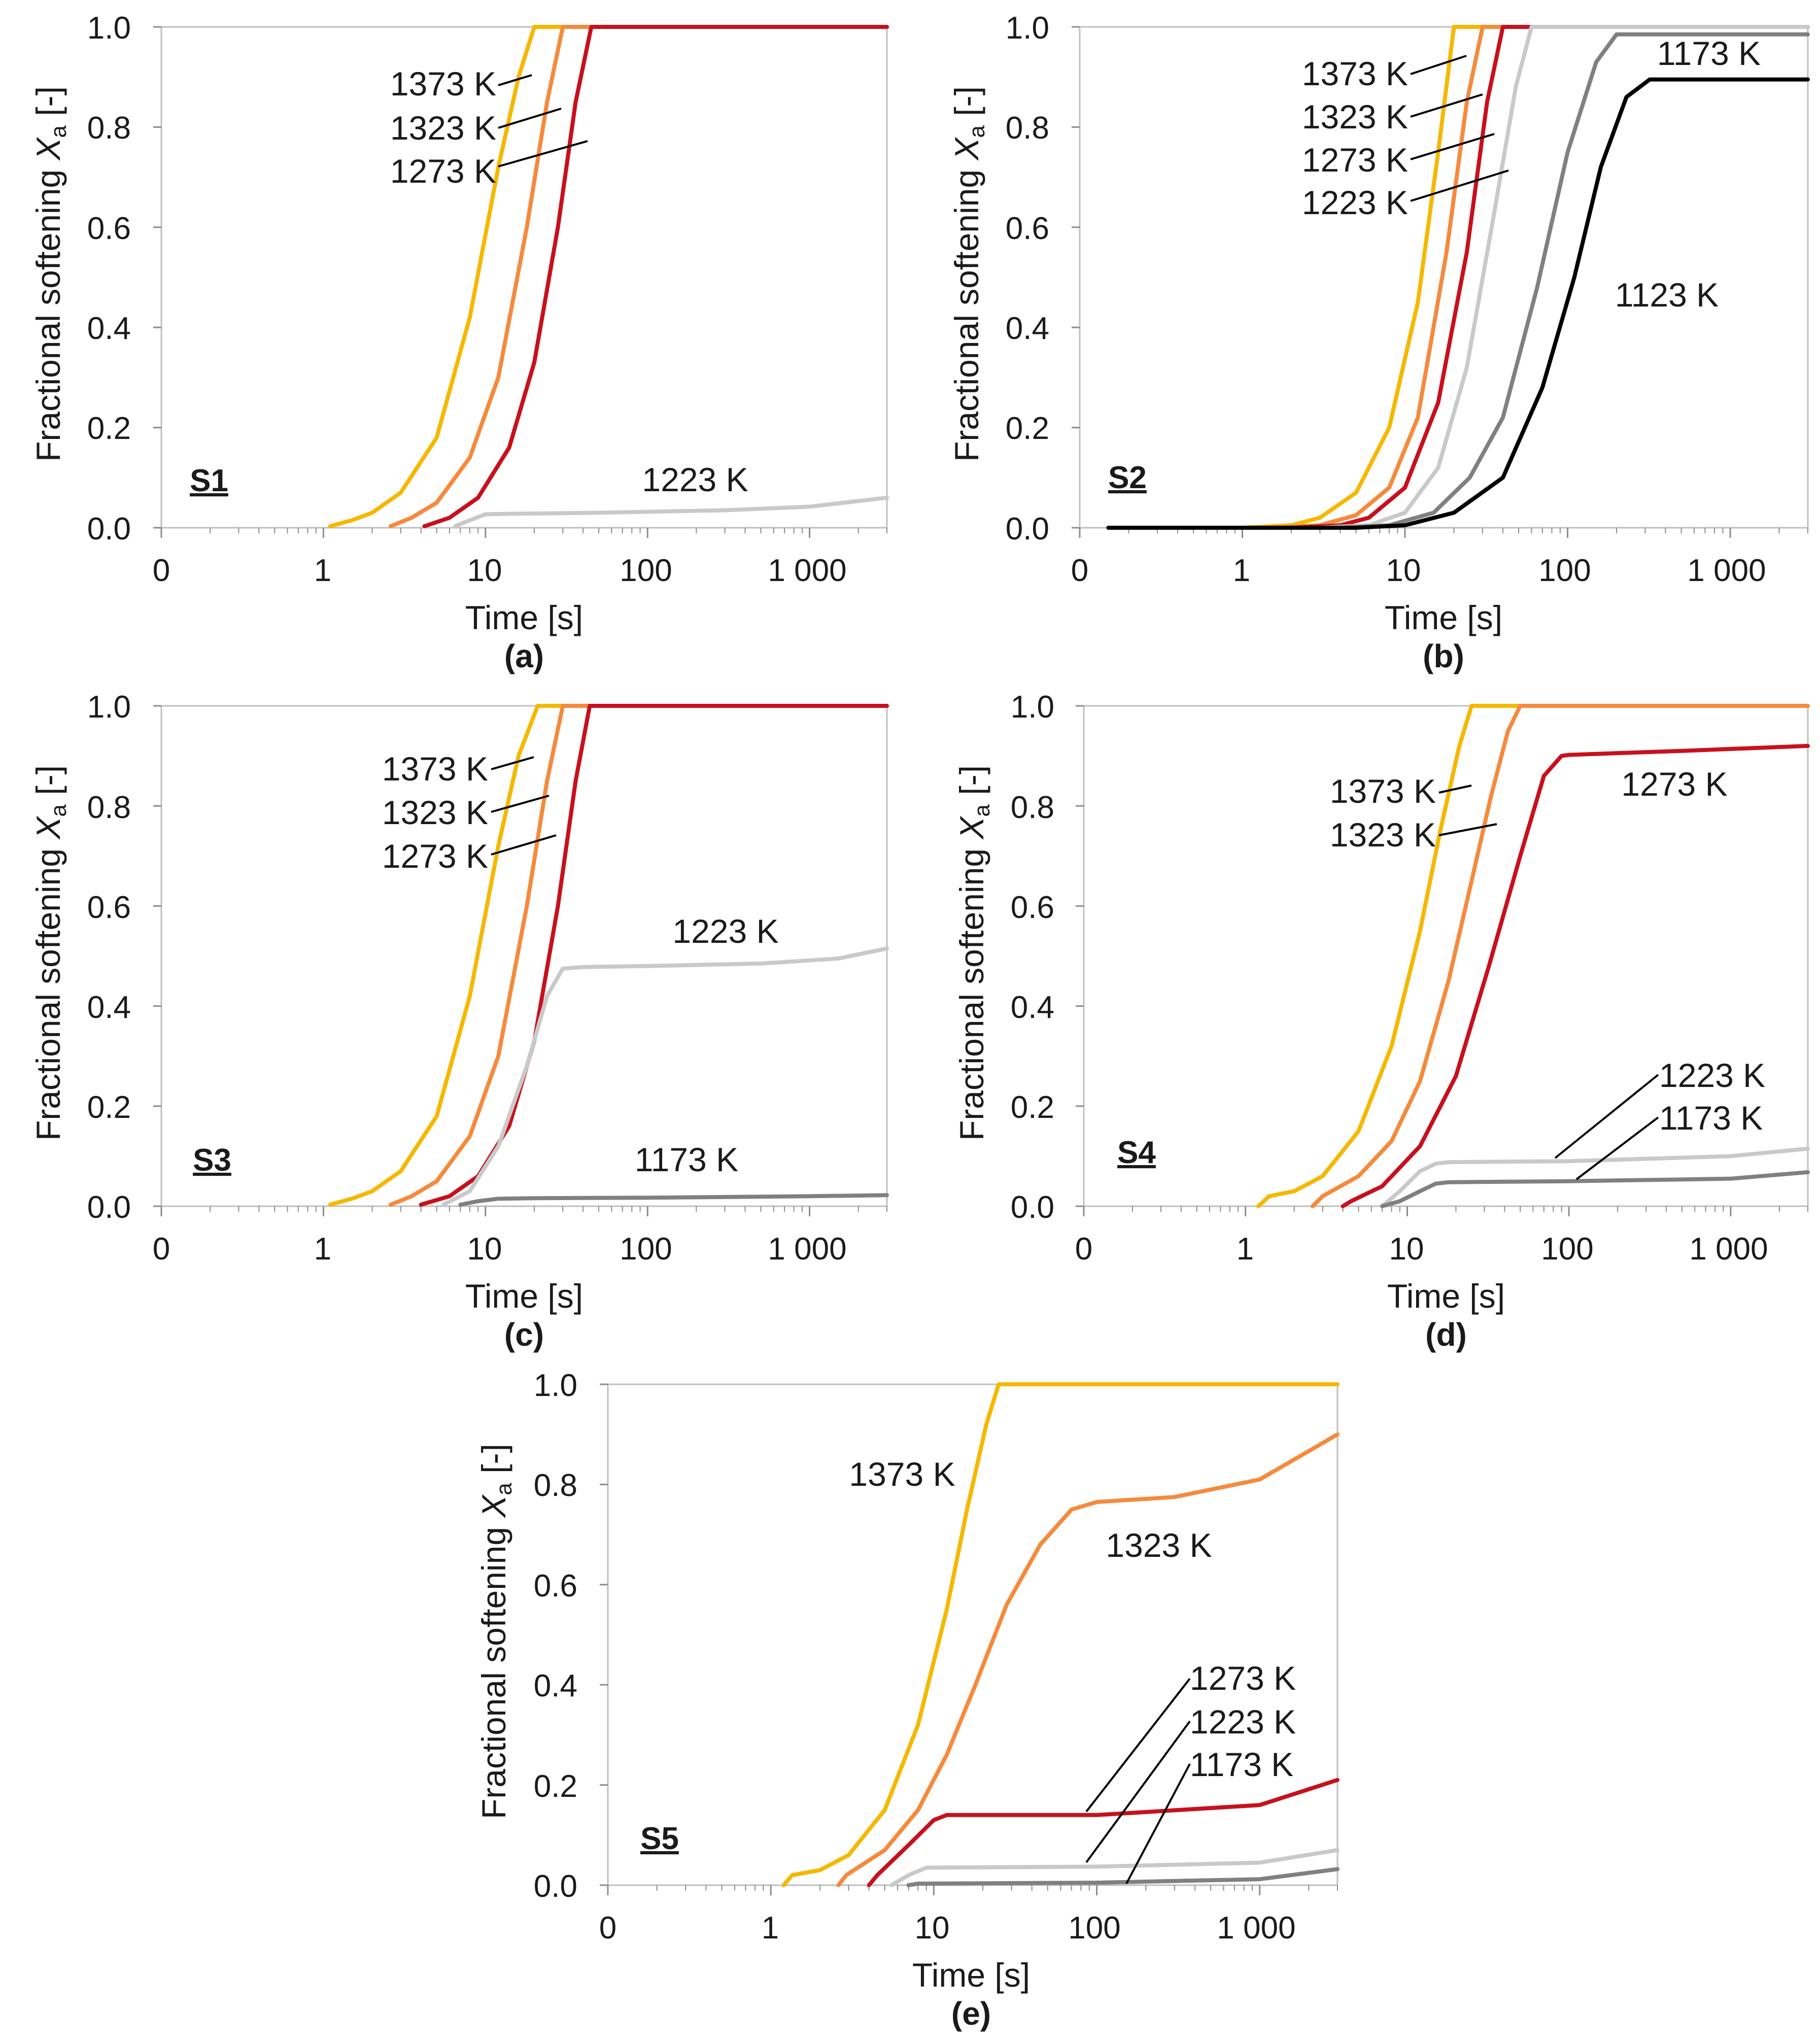  I want to click on panel-caption: (e), so click(971, 2013).